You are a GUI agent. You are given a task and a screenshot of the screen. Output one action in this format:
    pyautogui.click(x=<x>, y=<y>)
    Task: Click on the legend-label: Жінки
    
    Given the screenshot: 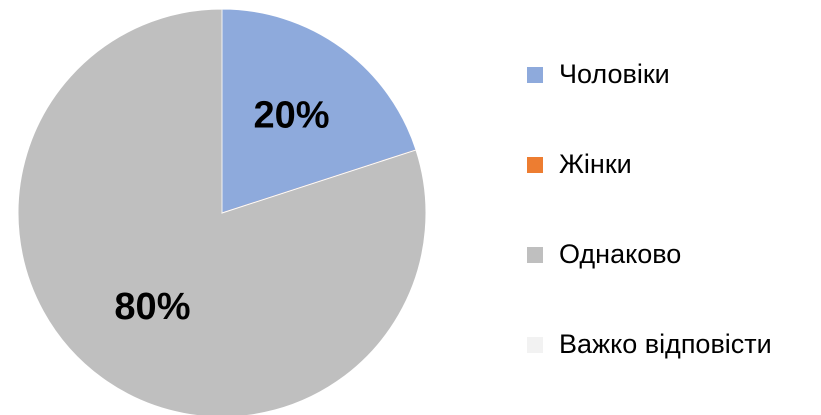 What is the action you would take?
    pyautogui.click(x=595, y=164)
    